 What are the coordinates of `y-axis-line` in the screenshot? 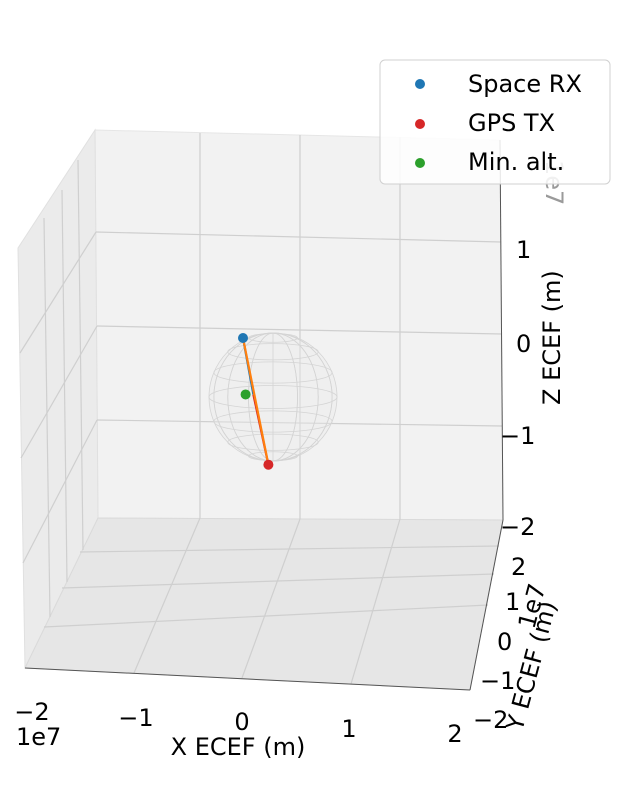 It's located at (486, 605).